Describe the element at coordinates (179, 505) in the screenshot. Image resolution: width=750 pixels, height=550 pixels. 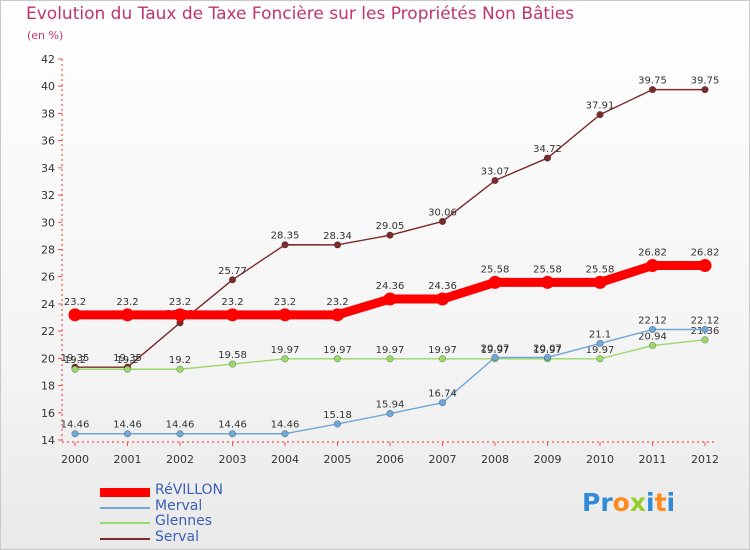
I see `legend-label: Merval` at that location.